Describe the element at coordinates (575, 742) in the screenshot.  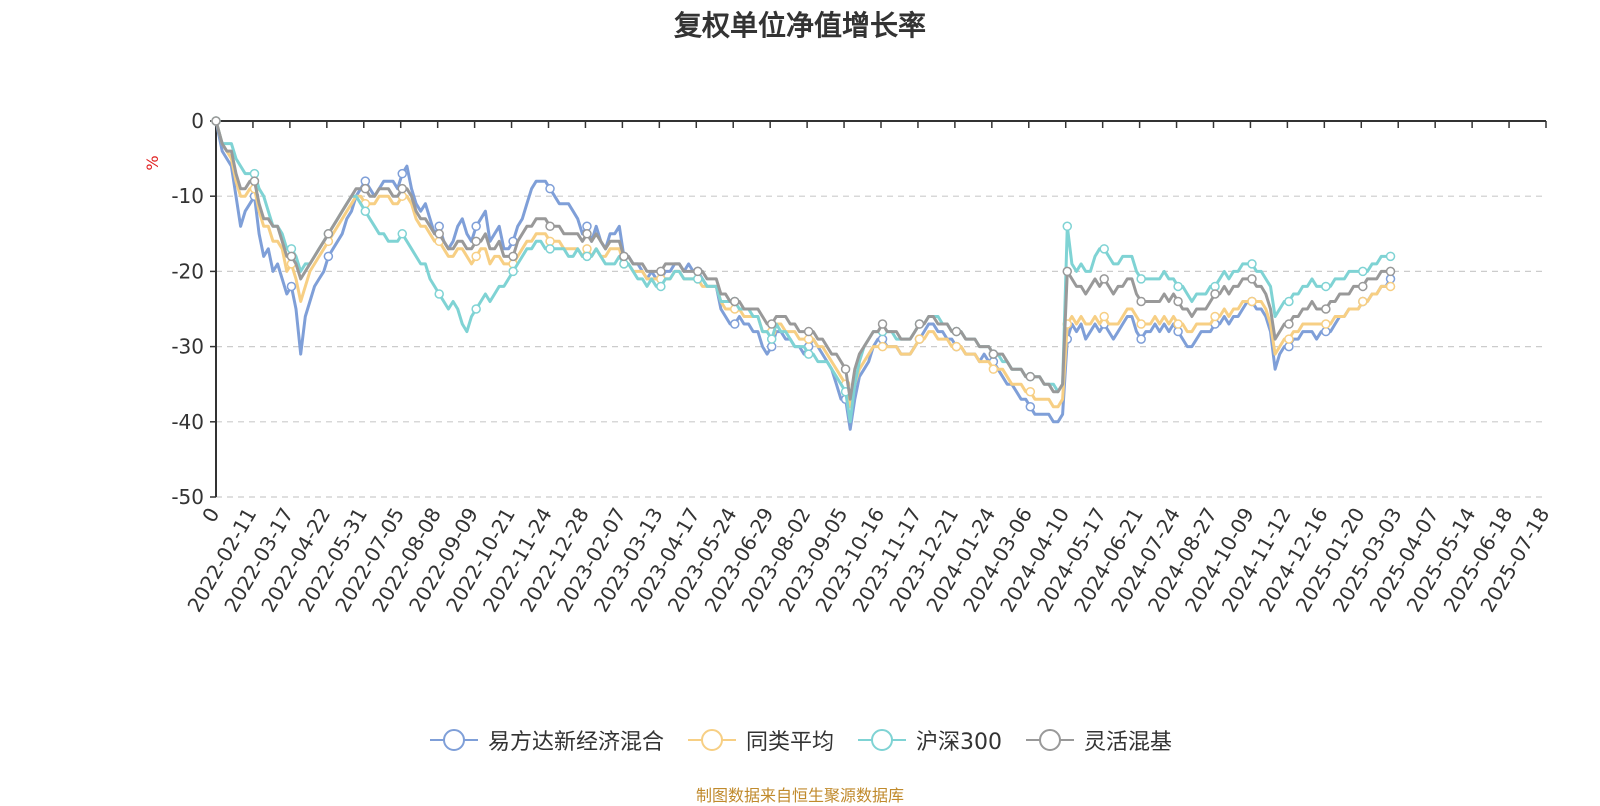
I see `legend-label-1: 易方达新经济混合` at that location.